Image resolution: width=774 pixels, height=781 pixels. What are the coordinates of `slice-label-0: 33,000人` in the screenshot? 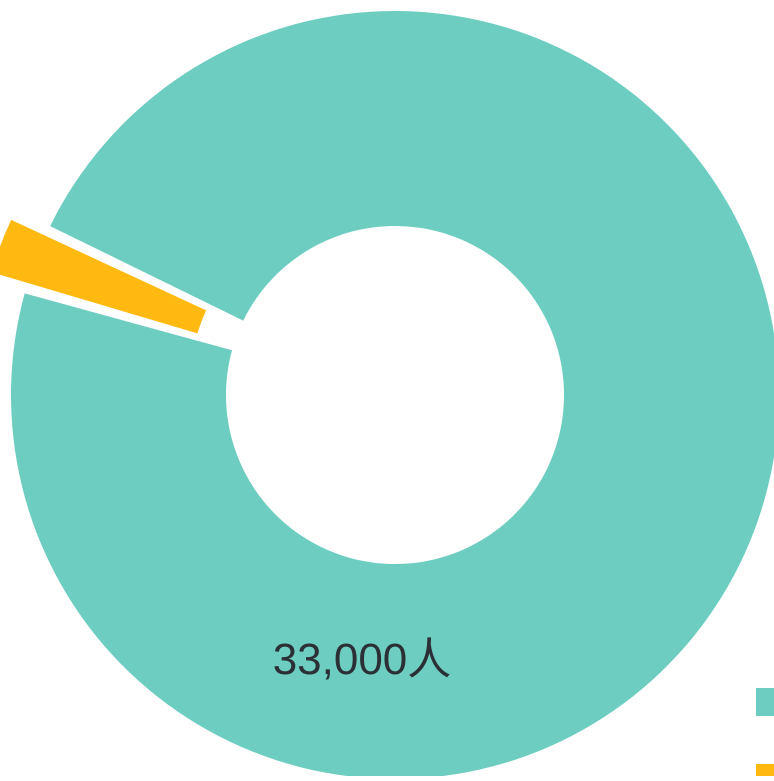 It's located at (362, 659).